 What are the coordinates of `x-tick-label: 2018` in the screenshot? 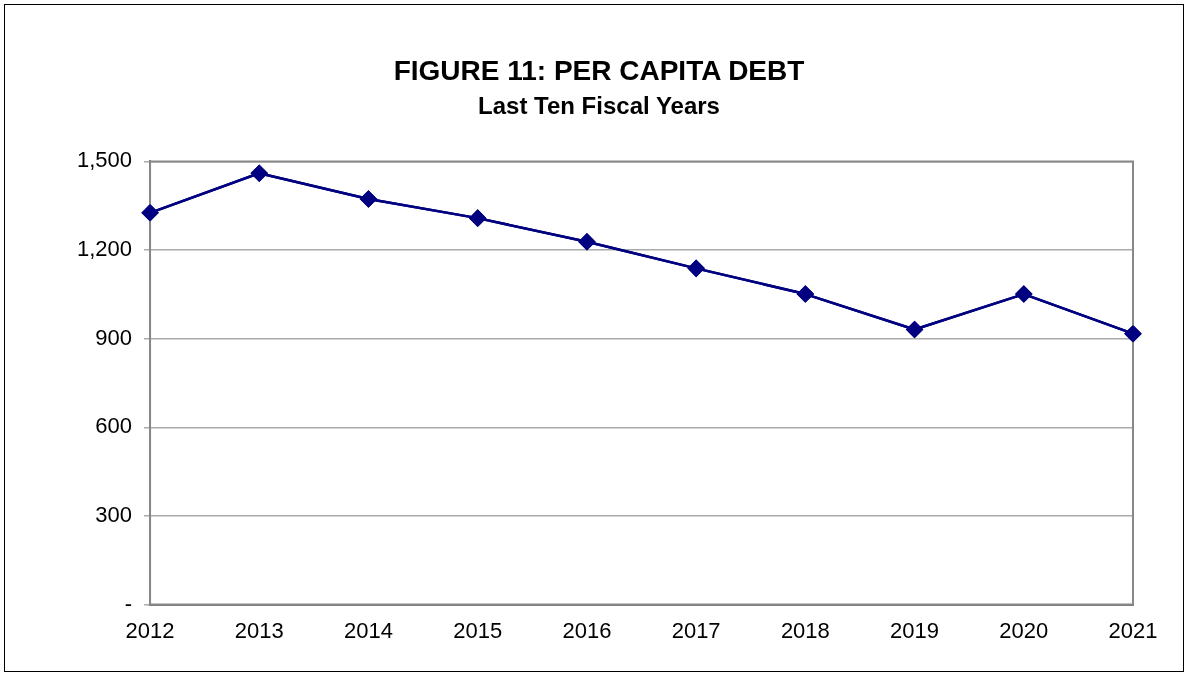 It's located at (805, 630).